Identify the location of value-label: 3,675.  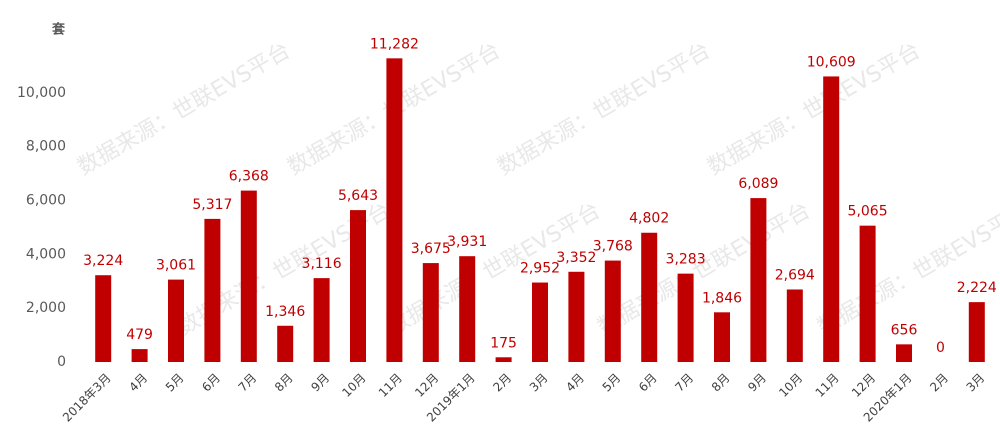
(431, 249).